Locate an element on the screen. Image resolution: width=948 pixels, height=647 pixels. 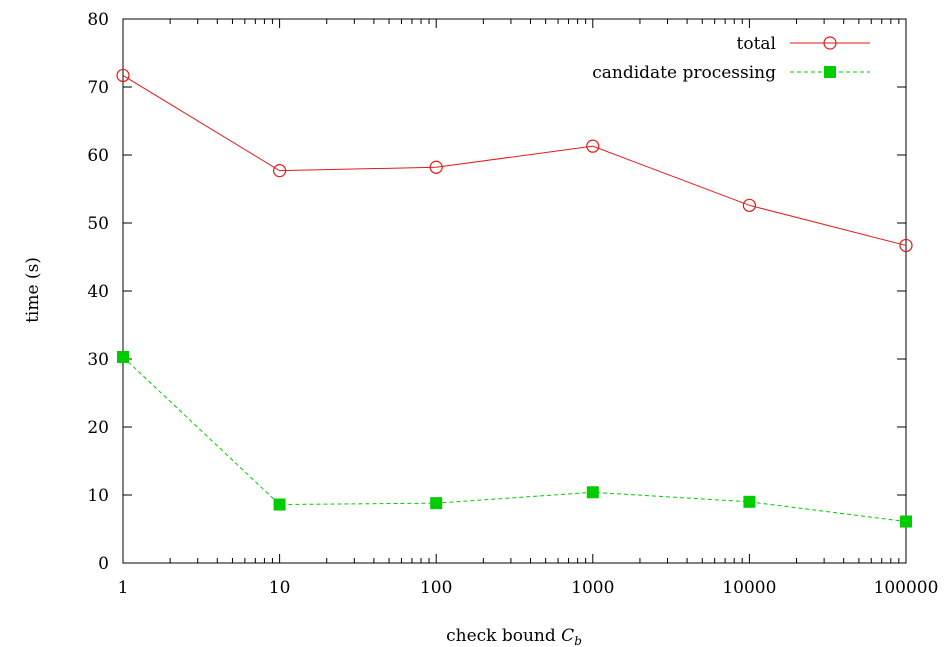
y-tick-label: 80 is located at coordinates (98, 20).